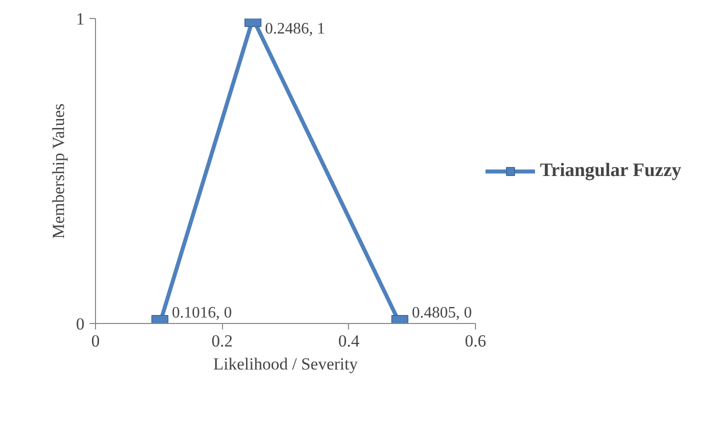 The image size is (718, 421). Describe the element at coordinates (349, 341) in the screenshot. I see `x-tick-label: 0.4` at that location.